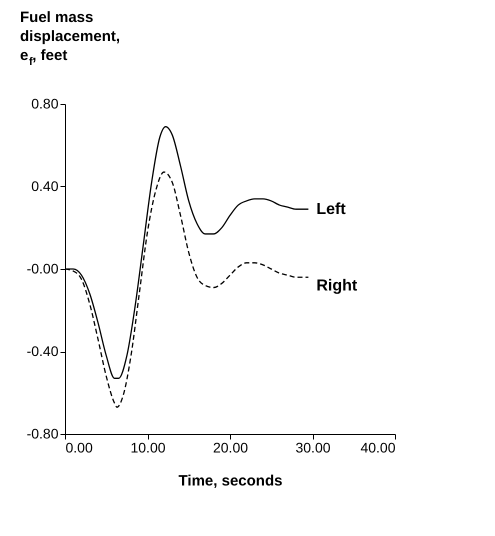  I want to click on series-label: Left, so click(331, 209).